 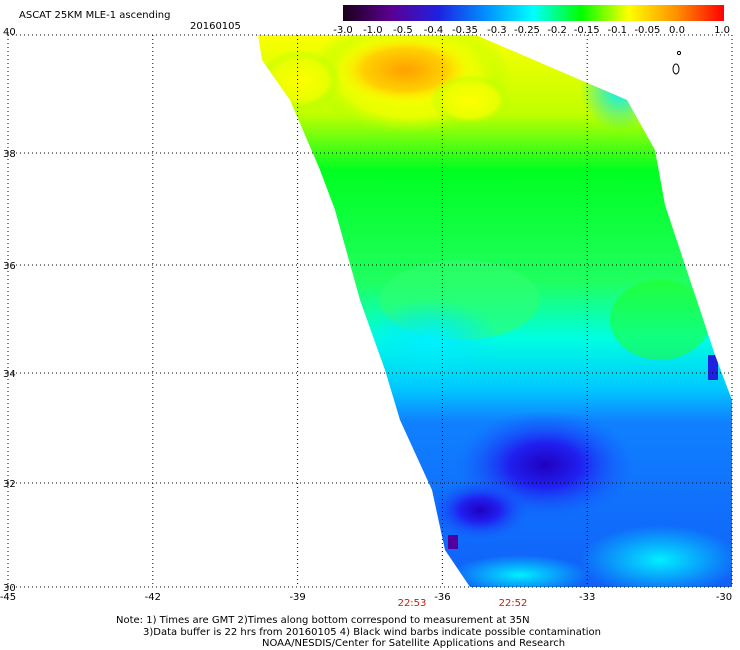 I want to click on color-scale-tick-label: -0.15, so click(x=586, y=30).